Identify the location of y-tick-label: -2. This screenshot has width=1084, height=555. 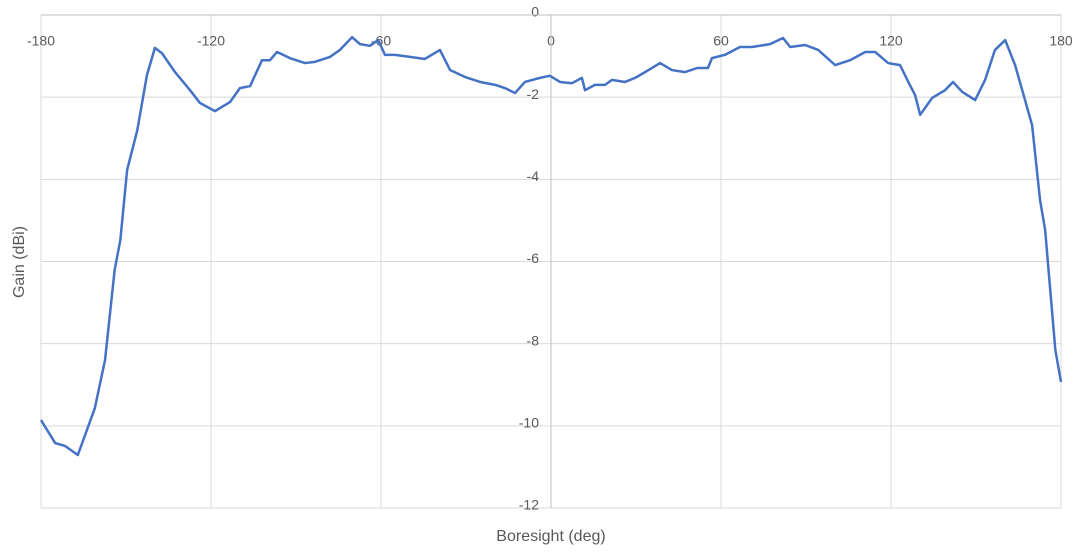
(533, 94).